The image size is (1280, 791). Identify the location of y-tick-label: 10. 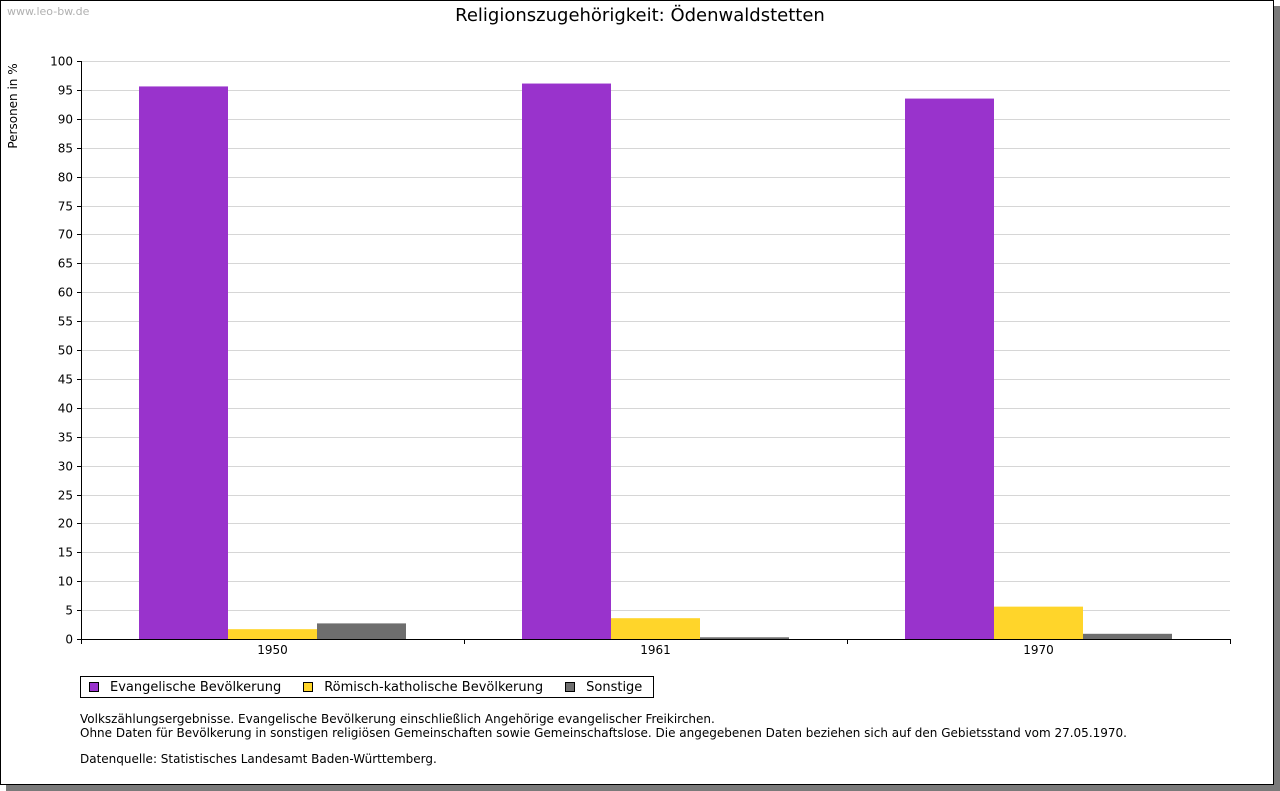
(65, 582).